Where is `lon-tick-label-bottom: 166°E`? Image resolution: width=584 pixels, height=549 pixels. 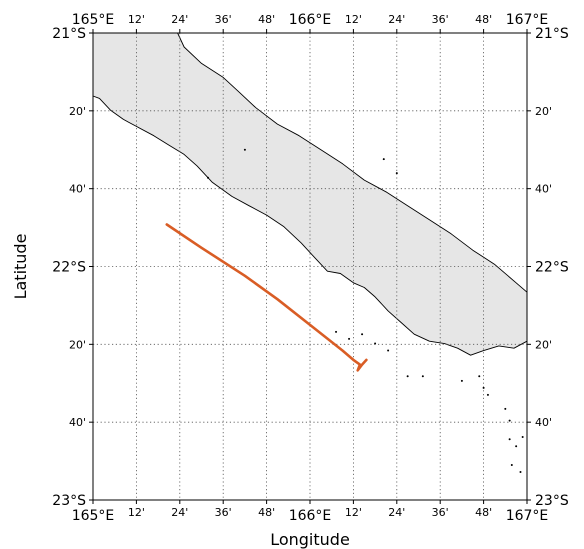
lon-tick-label-bottom: 166°E is located at coordinates (310, 516).